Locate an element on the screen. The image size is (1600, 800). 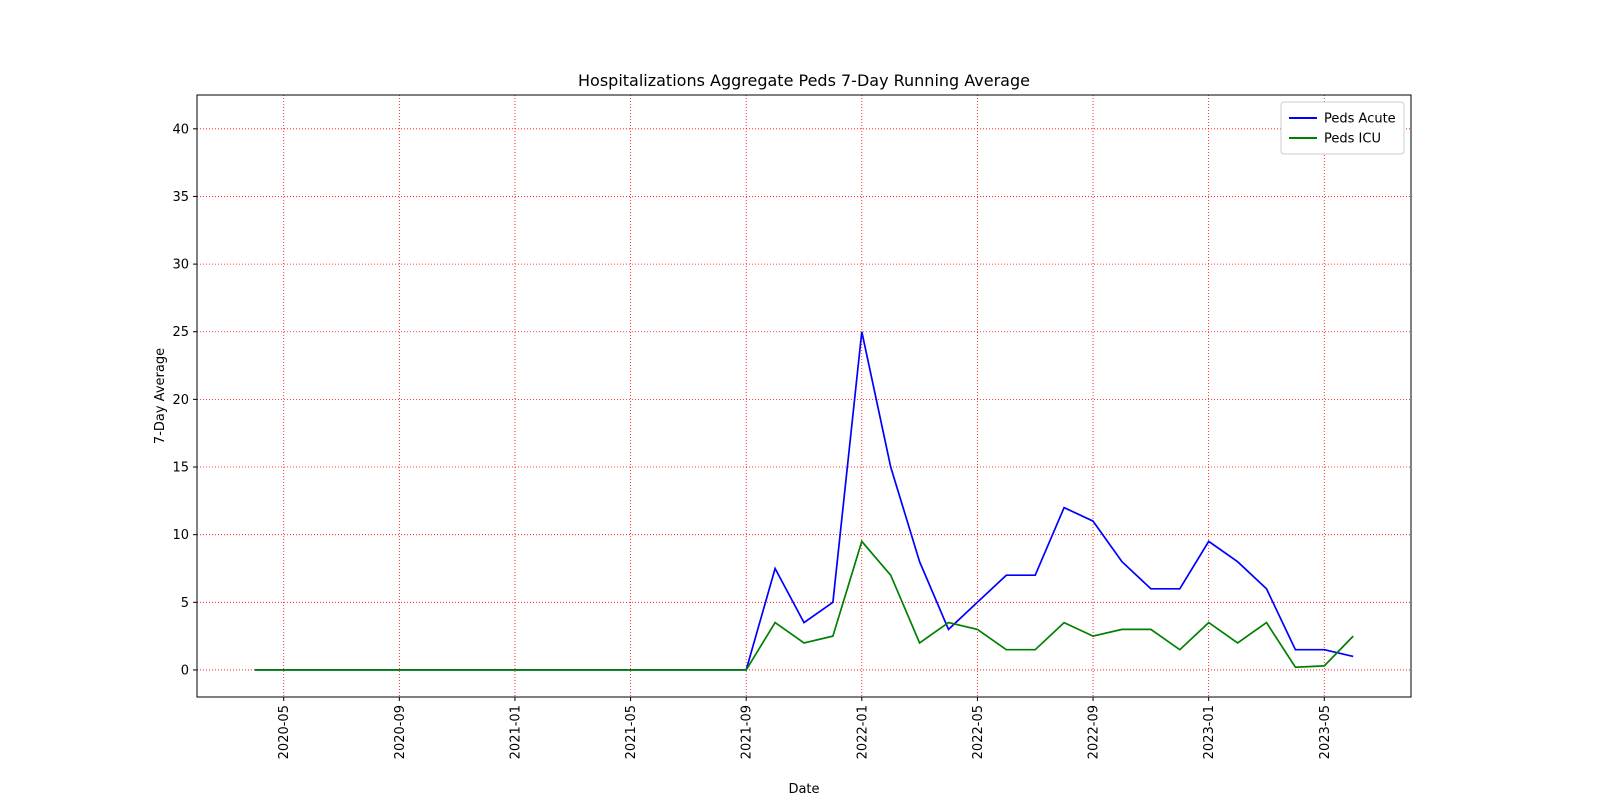
x-tick-label: 2020-09 is located at coordinates (400, 732).